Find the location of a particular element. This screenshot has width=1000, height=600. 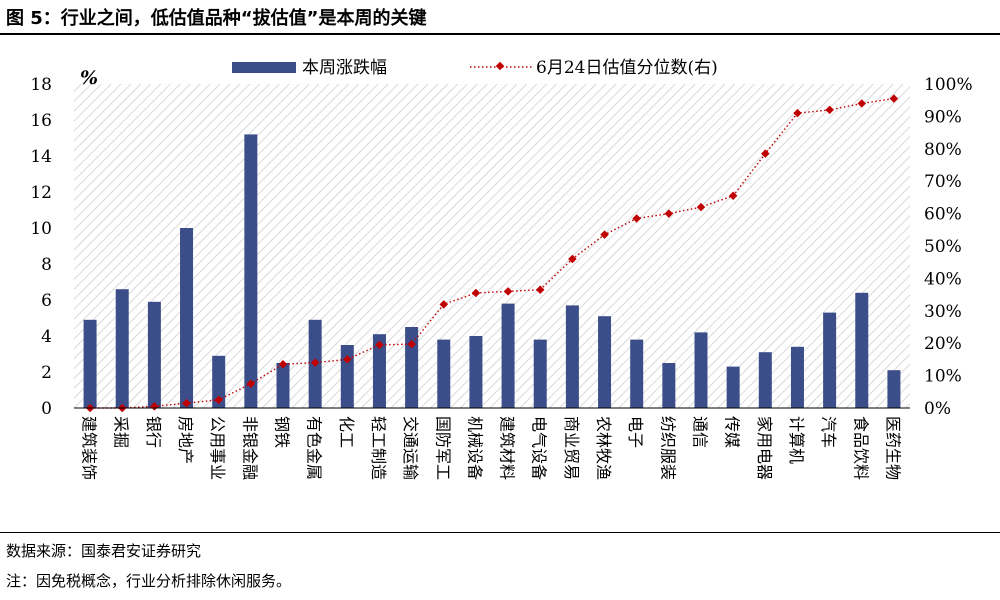

x-tick-label-15: 电气设备 is located at coordinates (539, 448).